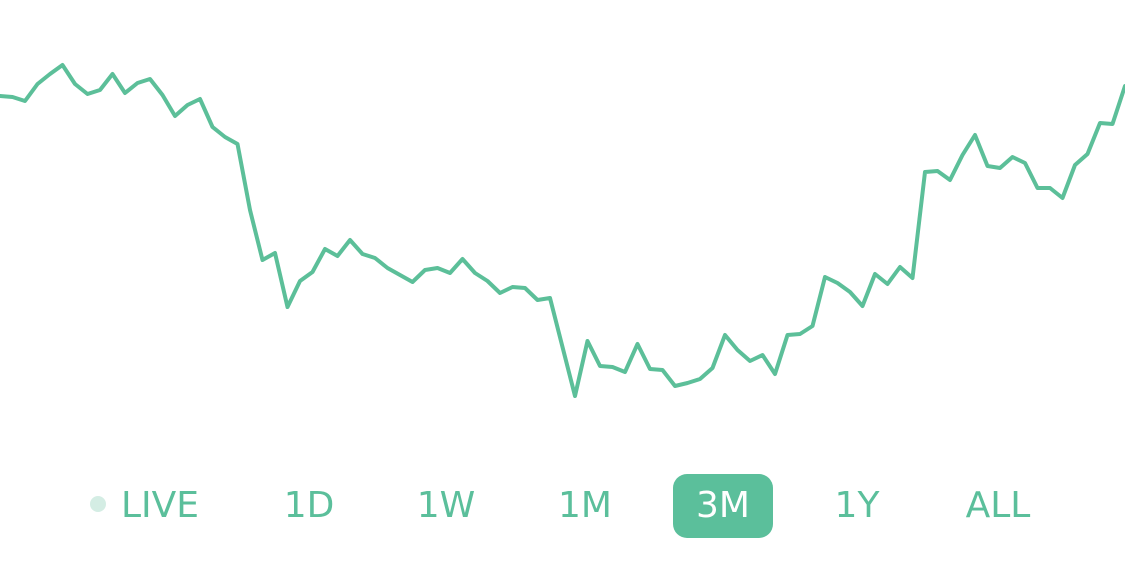 Image resolution: width=1125 pixels, height=587 pixels. Describe the element at coordinates (309, 505) in the screenshot. I see `range-button: 1D` at that location.